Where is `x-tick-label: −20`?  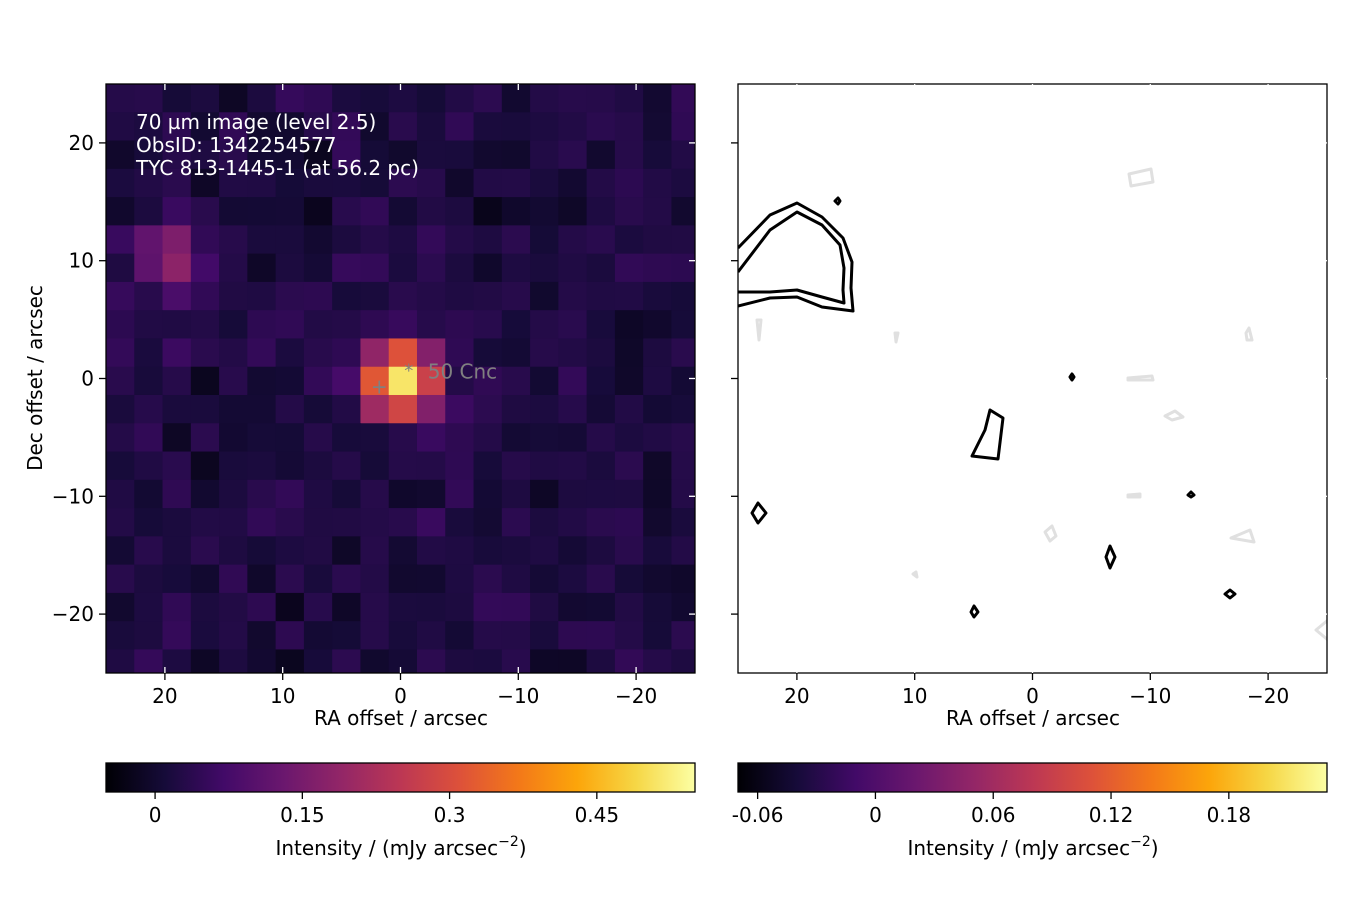 x-tick-label: −20 is located at coordinates (636, 696).